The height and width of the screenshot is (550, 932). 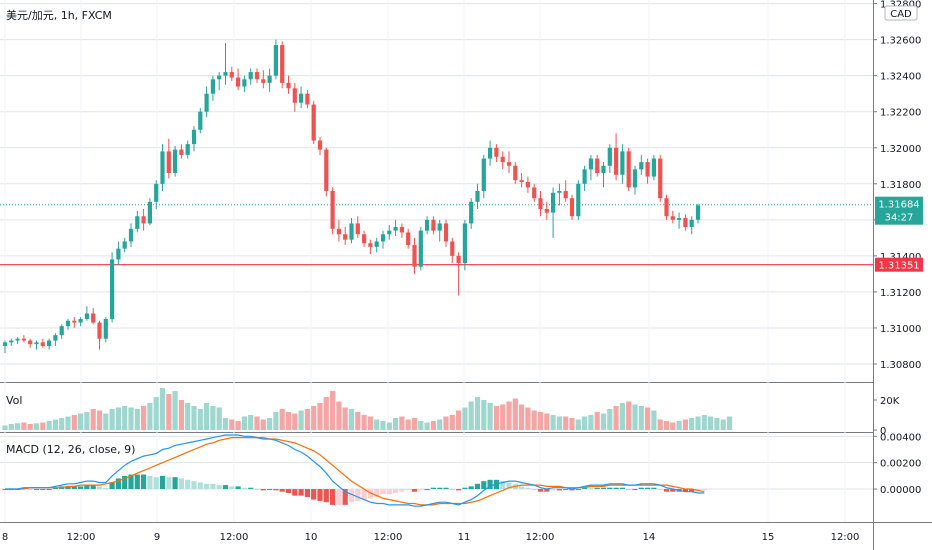 I want to click on time-axis: 8 12:00 9 12:00 10 12:00 11 12:00 14 15 12:00, so click(x=431, y=537).